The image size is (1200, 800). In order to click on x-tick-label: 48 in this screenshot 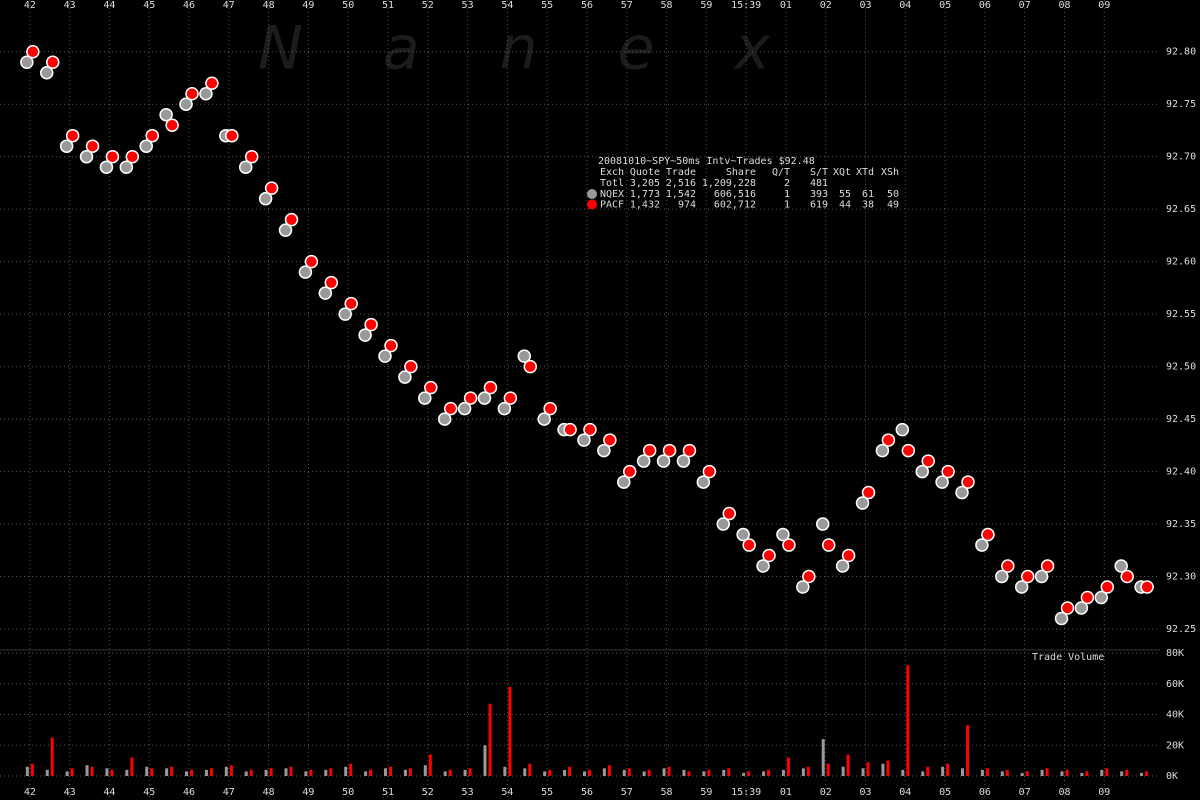, I will do `click(269, 792)`.